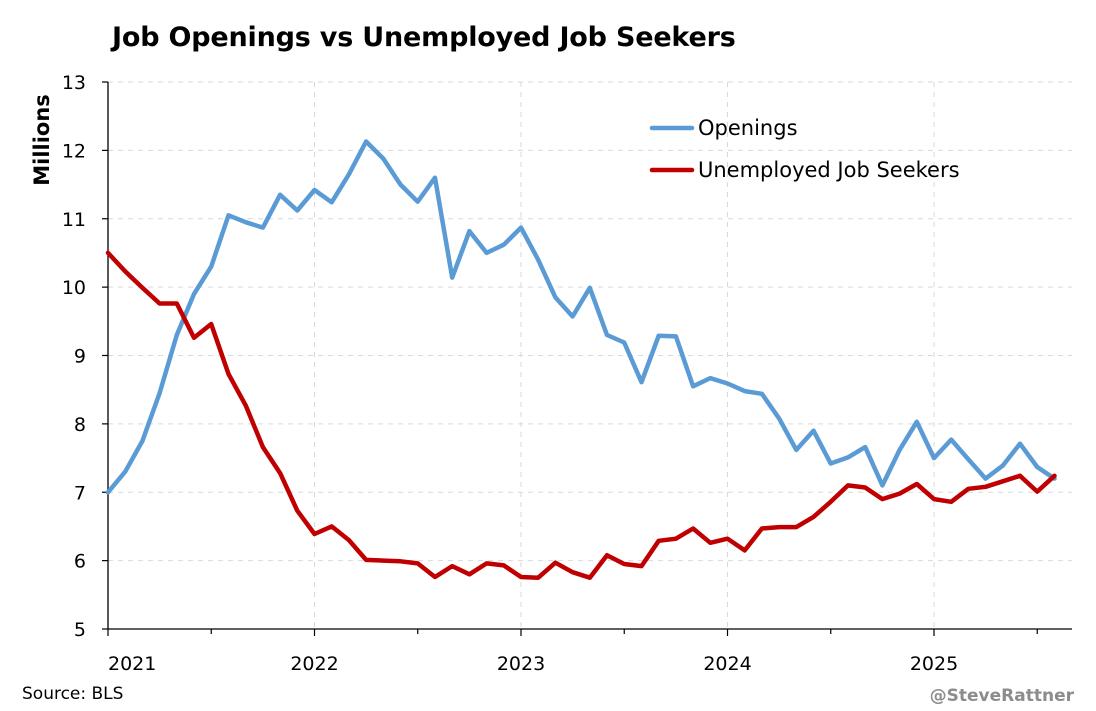 Image resolution: width=1096 pixels, height=711 pixels. What do you see at coordinates (934, 664) in the screenshot?
I see `x-tick-label: 2025` at bounding box center [934, 664].